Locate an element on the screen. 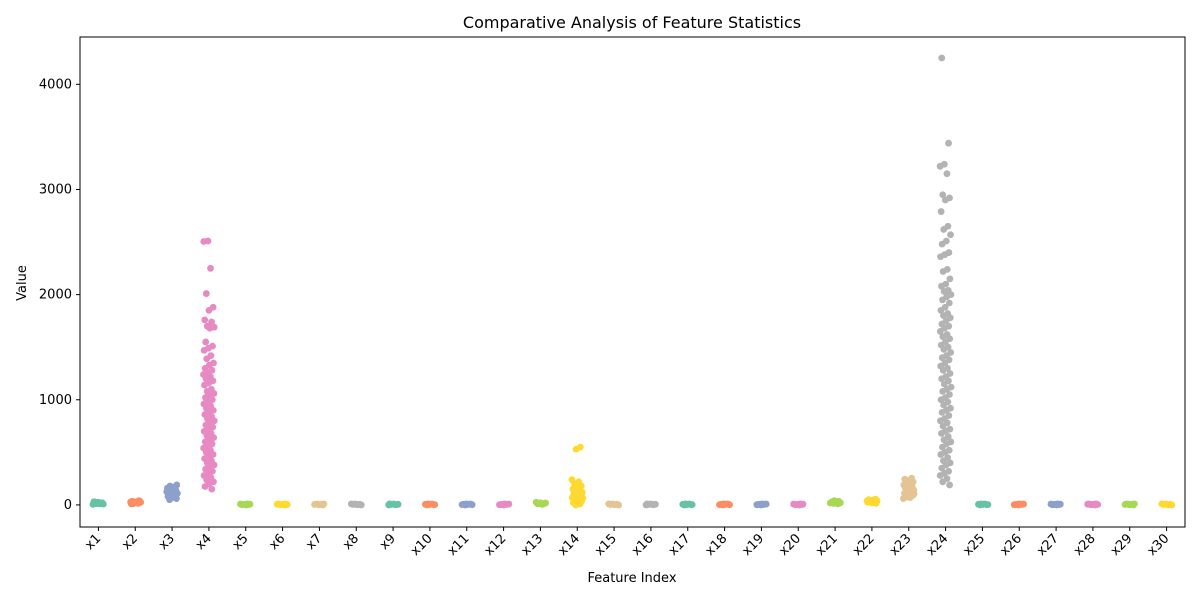  x-tick-label: x1 is located at coordinates (93, 542).